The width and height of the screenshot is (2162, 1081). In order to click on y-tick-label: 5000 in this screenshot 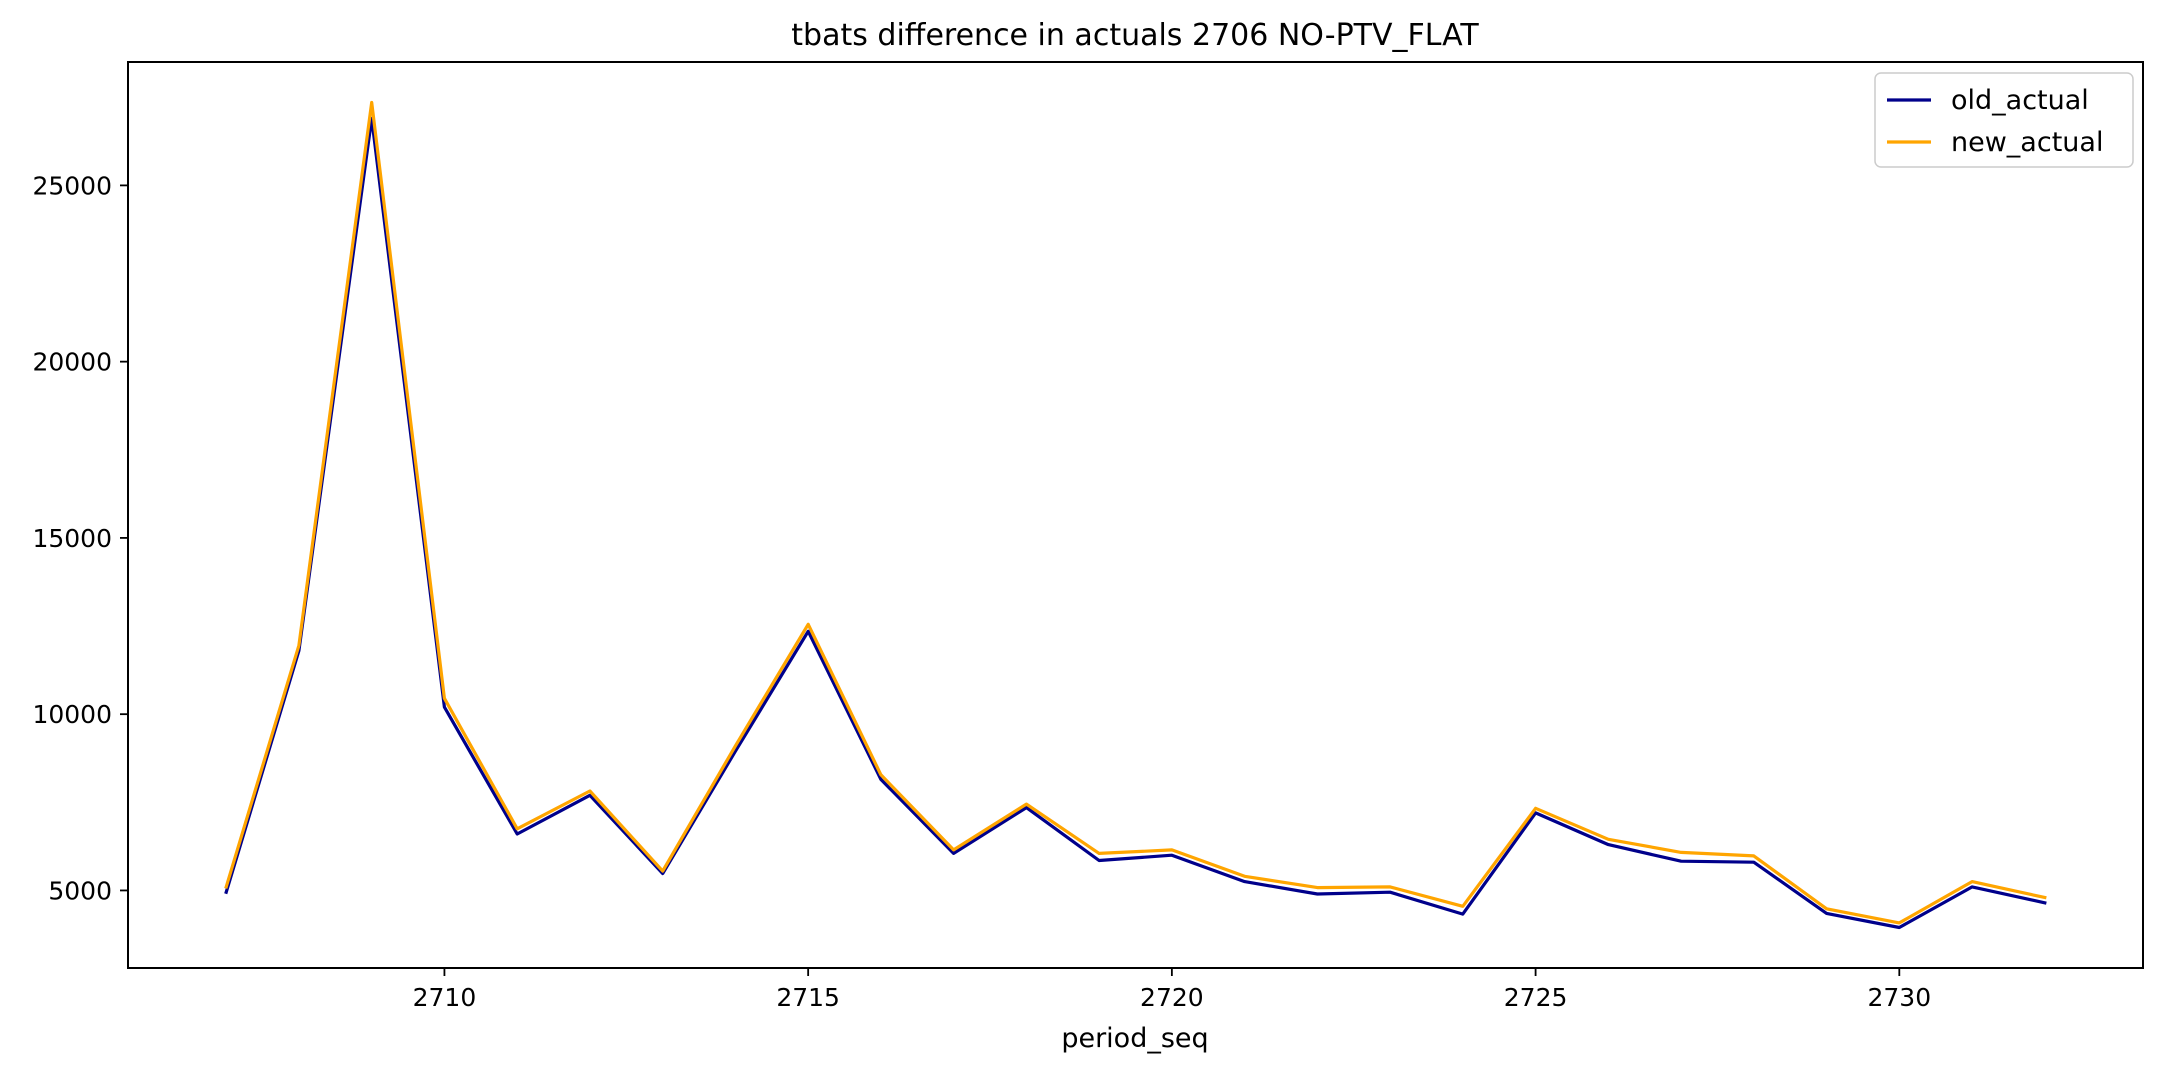, I will do `click(80, 890)`.